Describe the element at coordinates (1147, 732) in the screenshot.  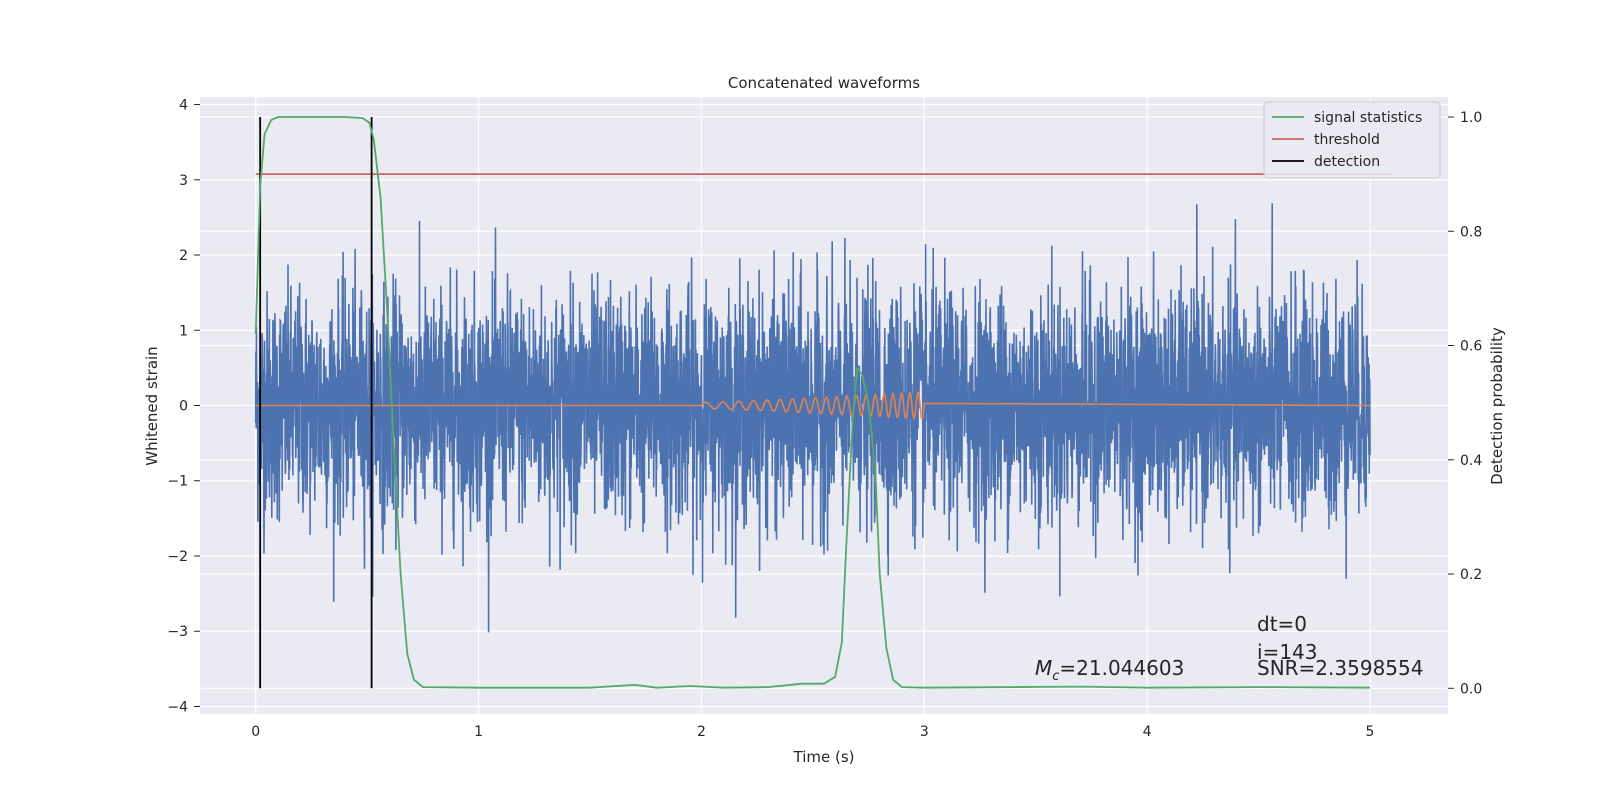
I see `x-tick-label: 4` at that location.